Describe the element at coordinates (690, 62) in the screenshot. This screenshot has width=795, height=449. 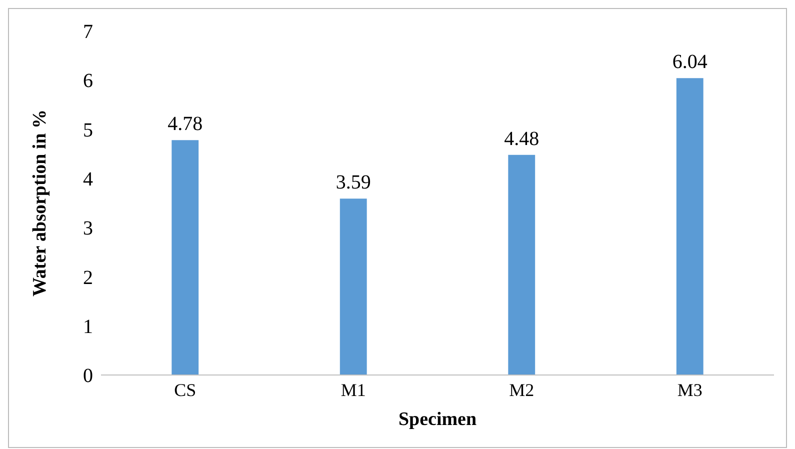
I see `data-label: 6.04` at that location.